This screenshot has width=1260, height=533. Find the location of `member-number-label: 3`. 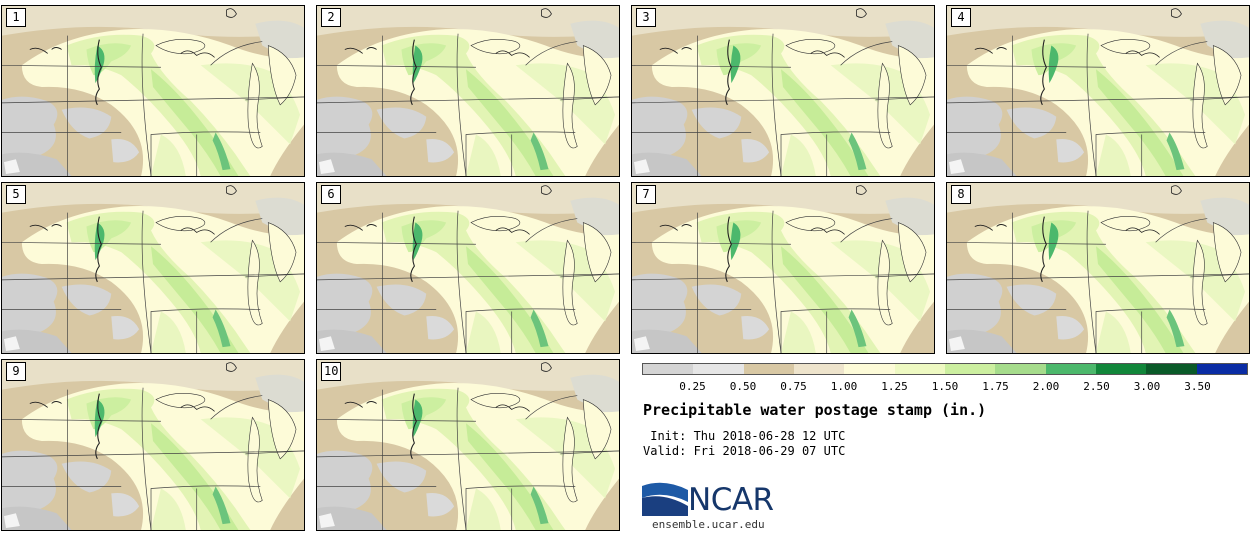

member-number-label: 3 is located at coordinates (646, 17).